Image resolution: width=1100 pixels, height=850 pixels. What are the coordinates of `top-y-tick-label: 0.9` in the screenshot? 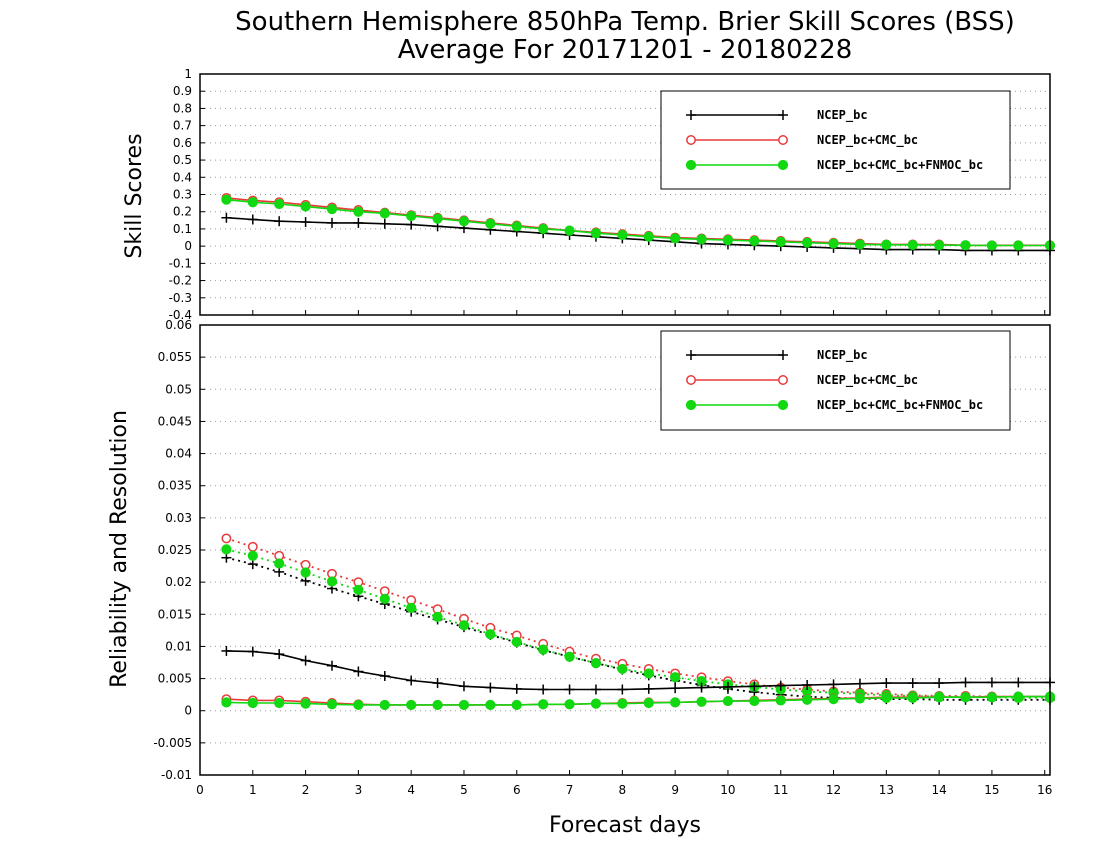 It's located at (182, 91).